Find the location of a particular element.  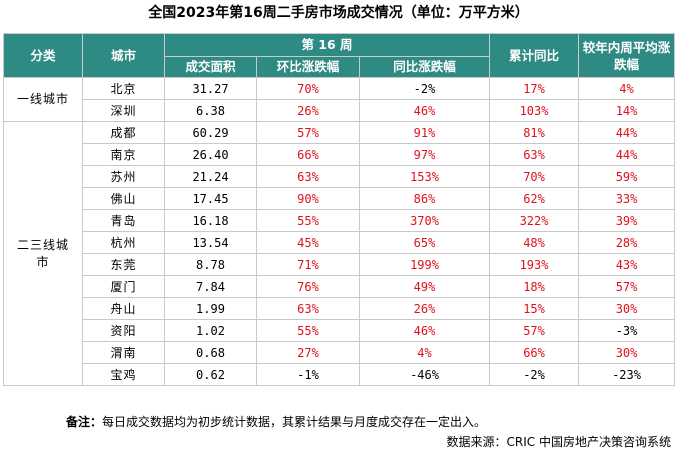

header-cumulative: 累计同比 is located at coordinates (534, 55).